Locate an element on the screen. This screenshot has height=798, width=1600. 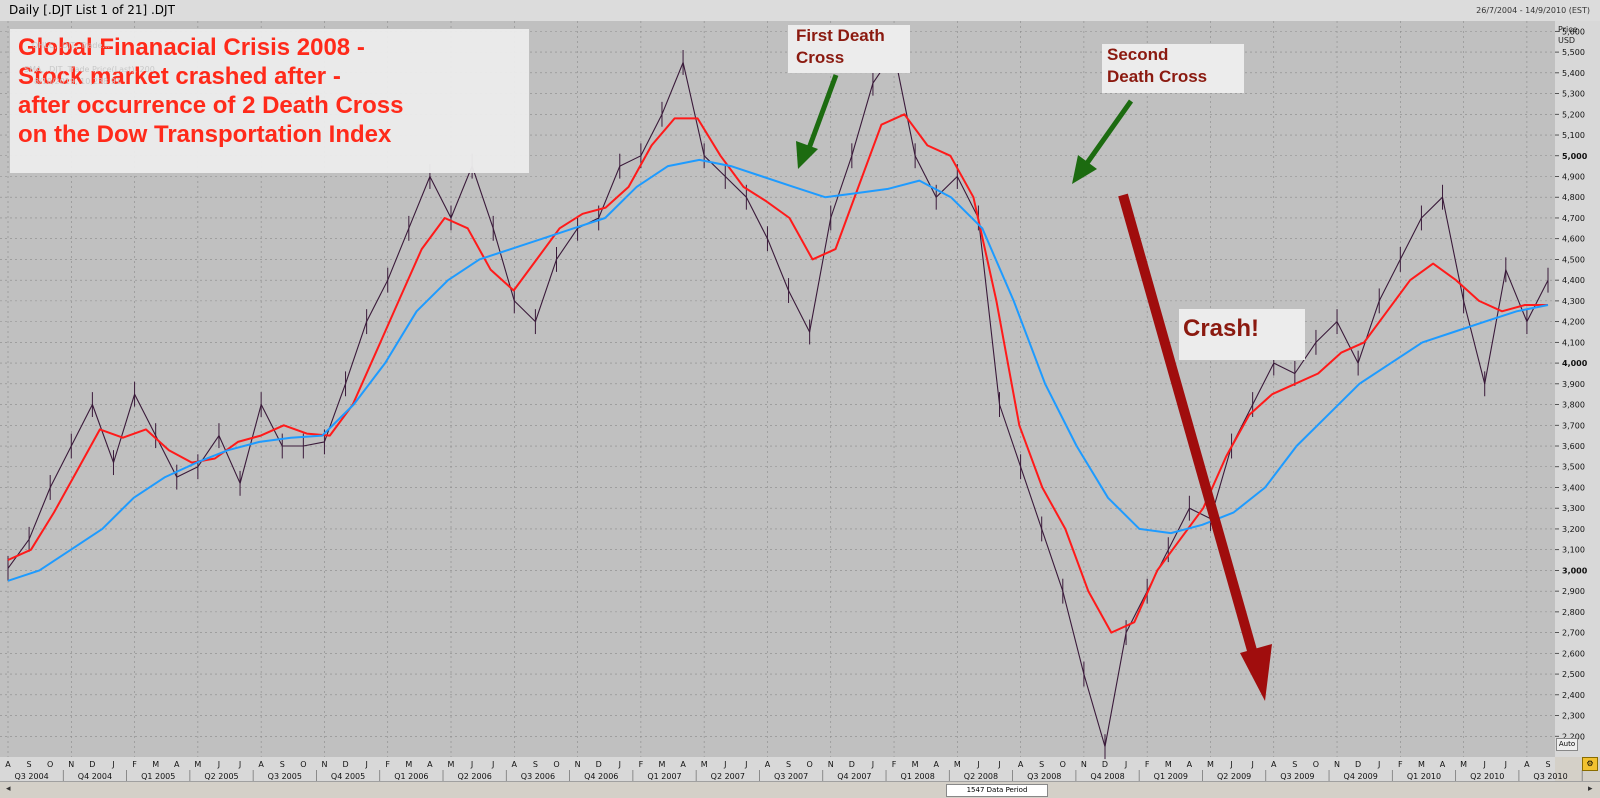
price-tick-label: 2,300 is located at coordinates (1573, 716).